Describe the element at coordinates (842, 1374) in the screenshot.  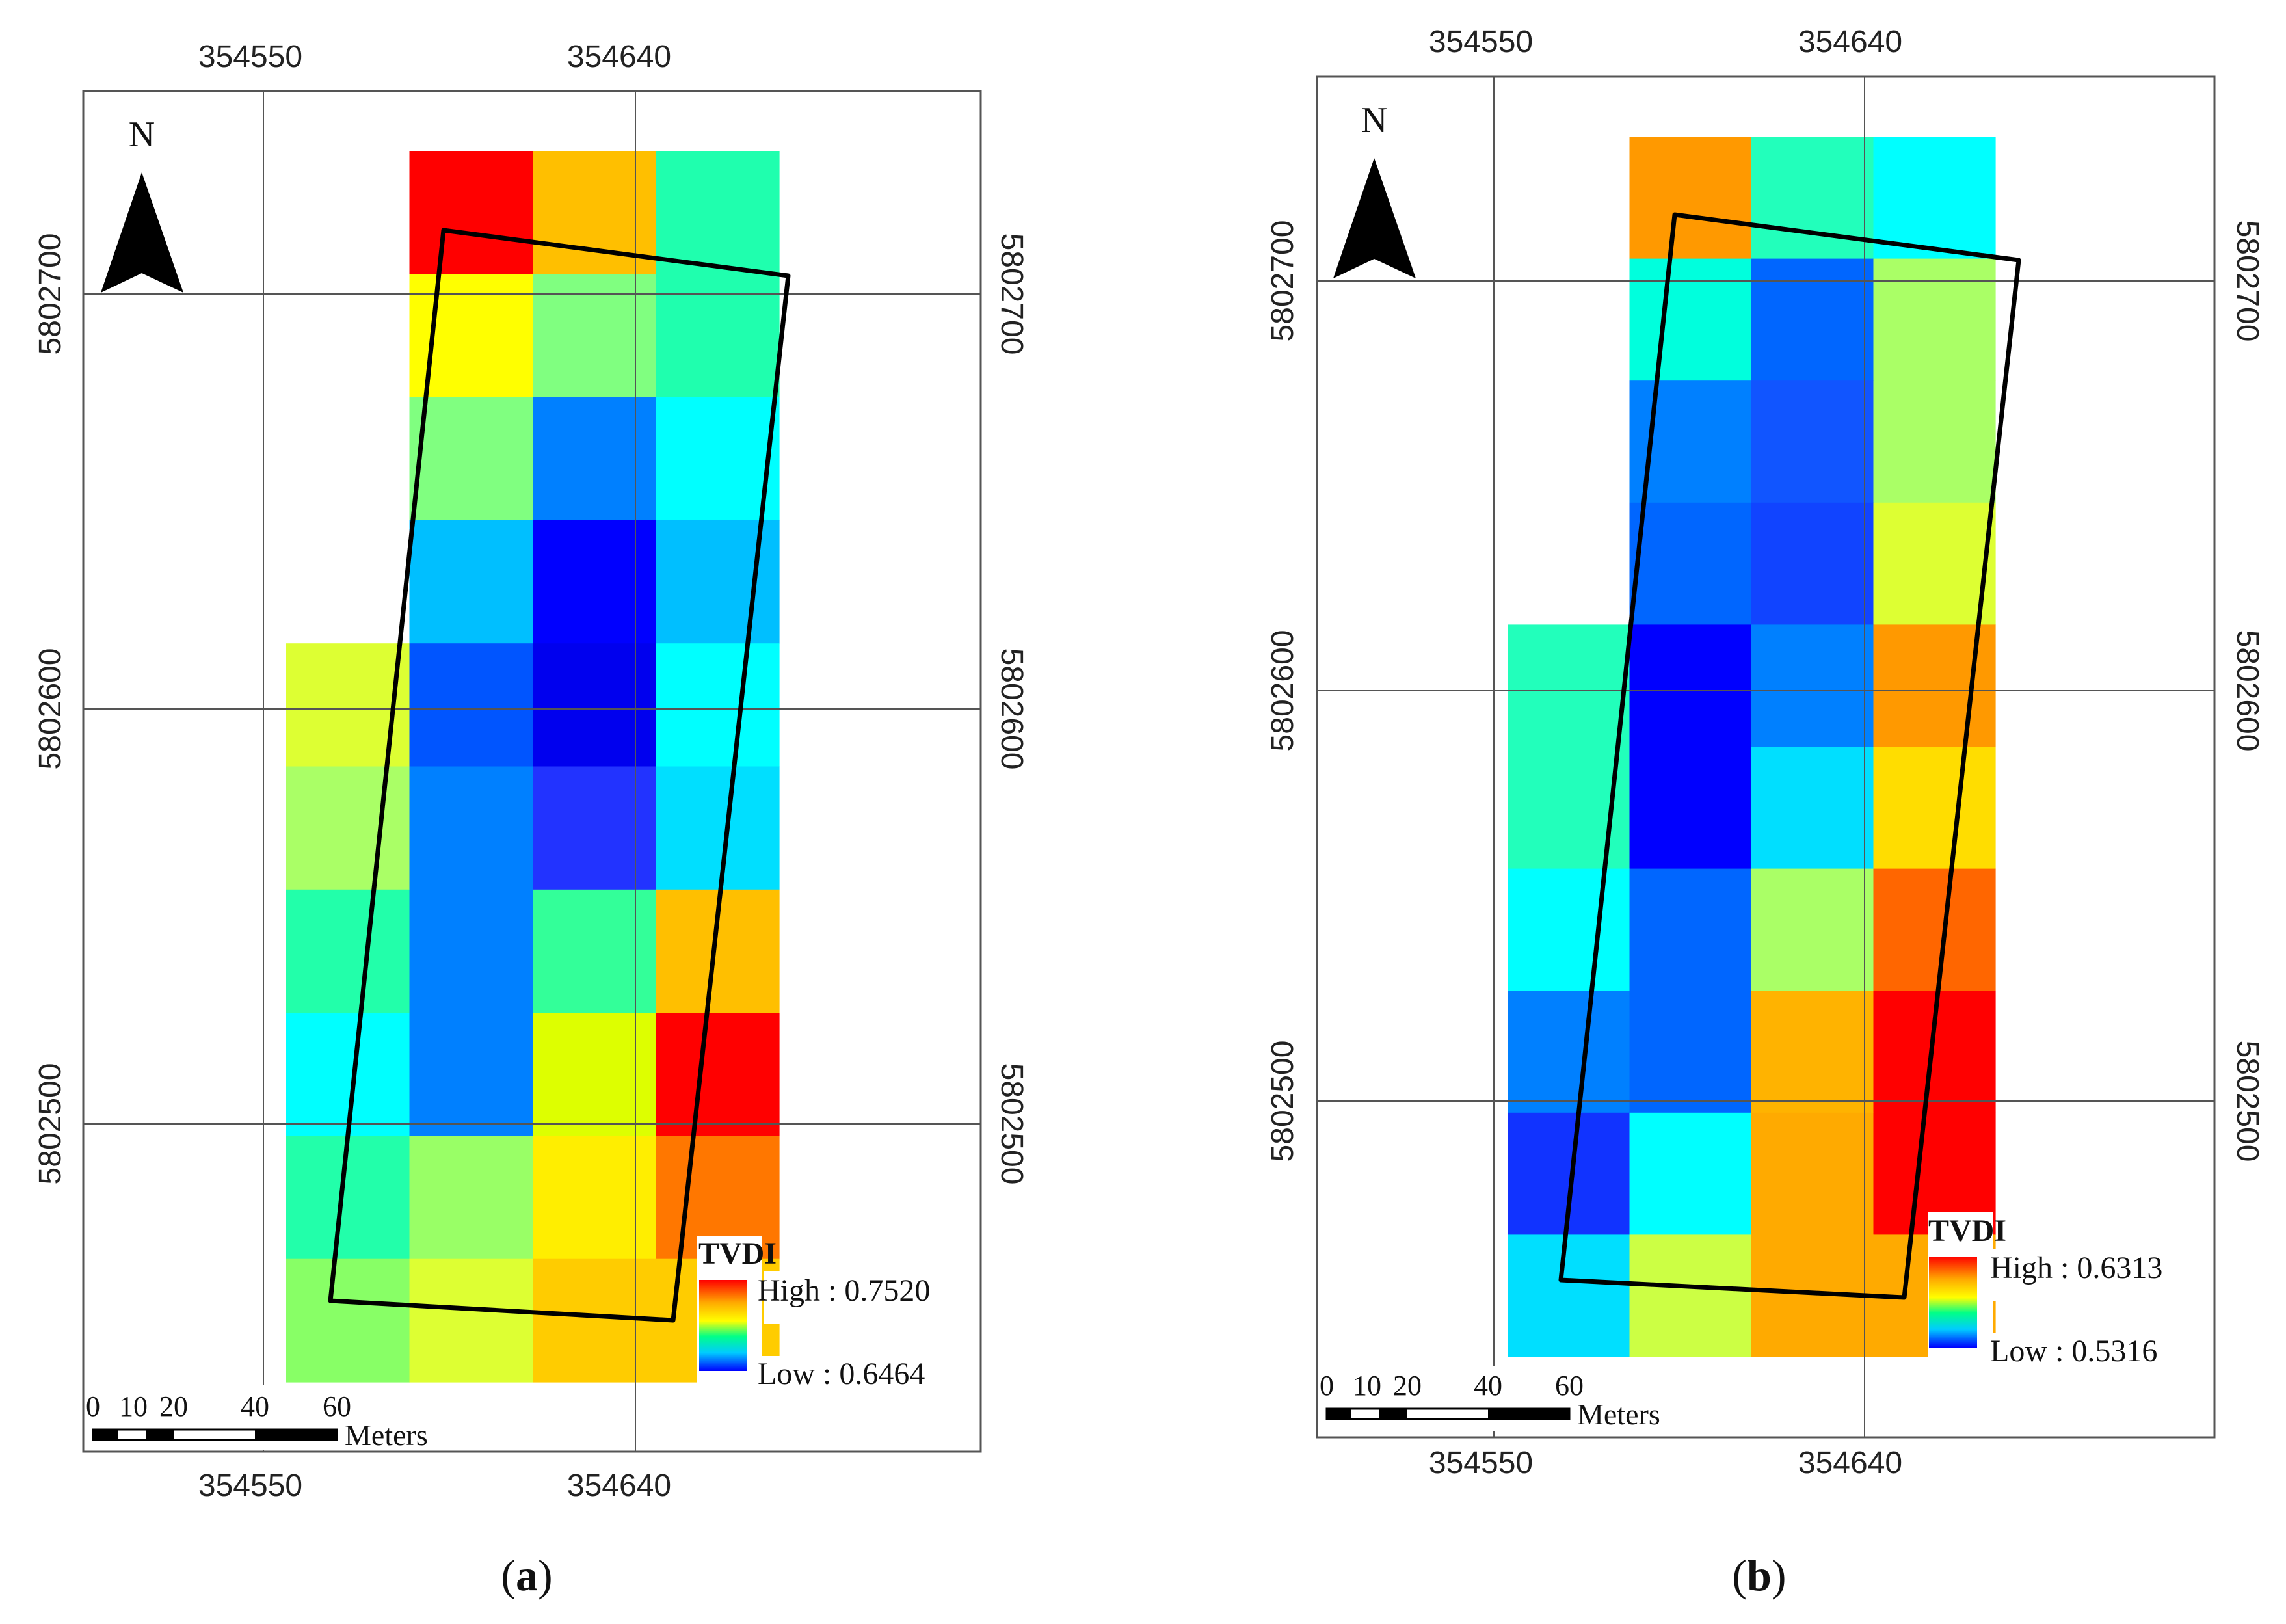
I see `legend-low-label: Low : 0.6464` at that location.